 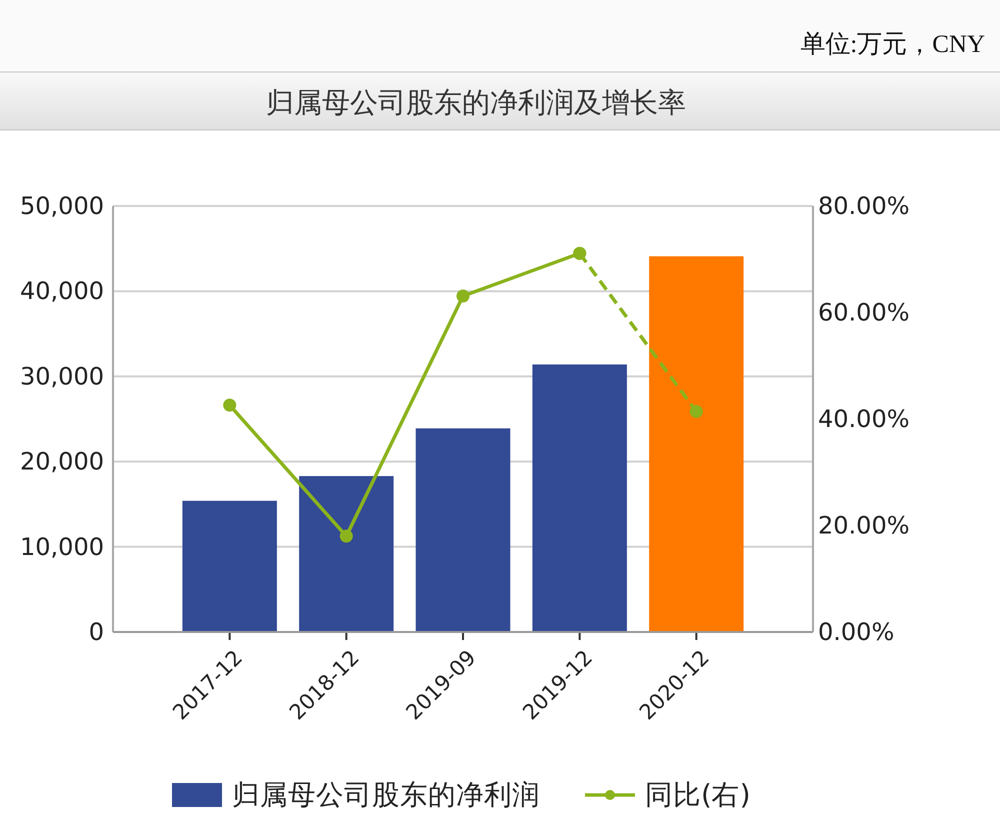 What do you see at coordinates (62, 546) in the screenshot?
I see `y-tick-label: 10,000` at bounding box center [62, 546].